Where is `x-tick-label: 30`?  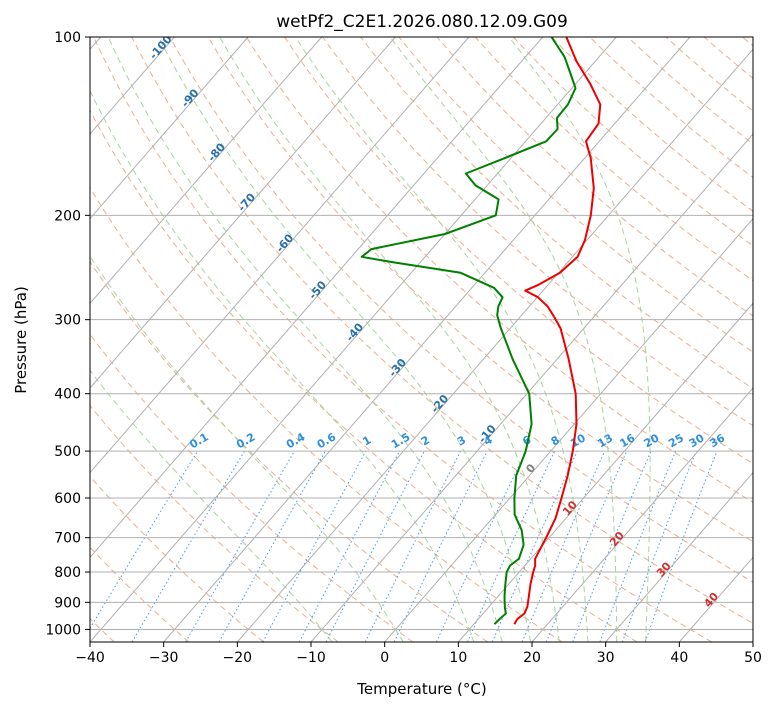 x-tick-label: 30 is located at coordinates (606, 658).